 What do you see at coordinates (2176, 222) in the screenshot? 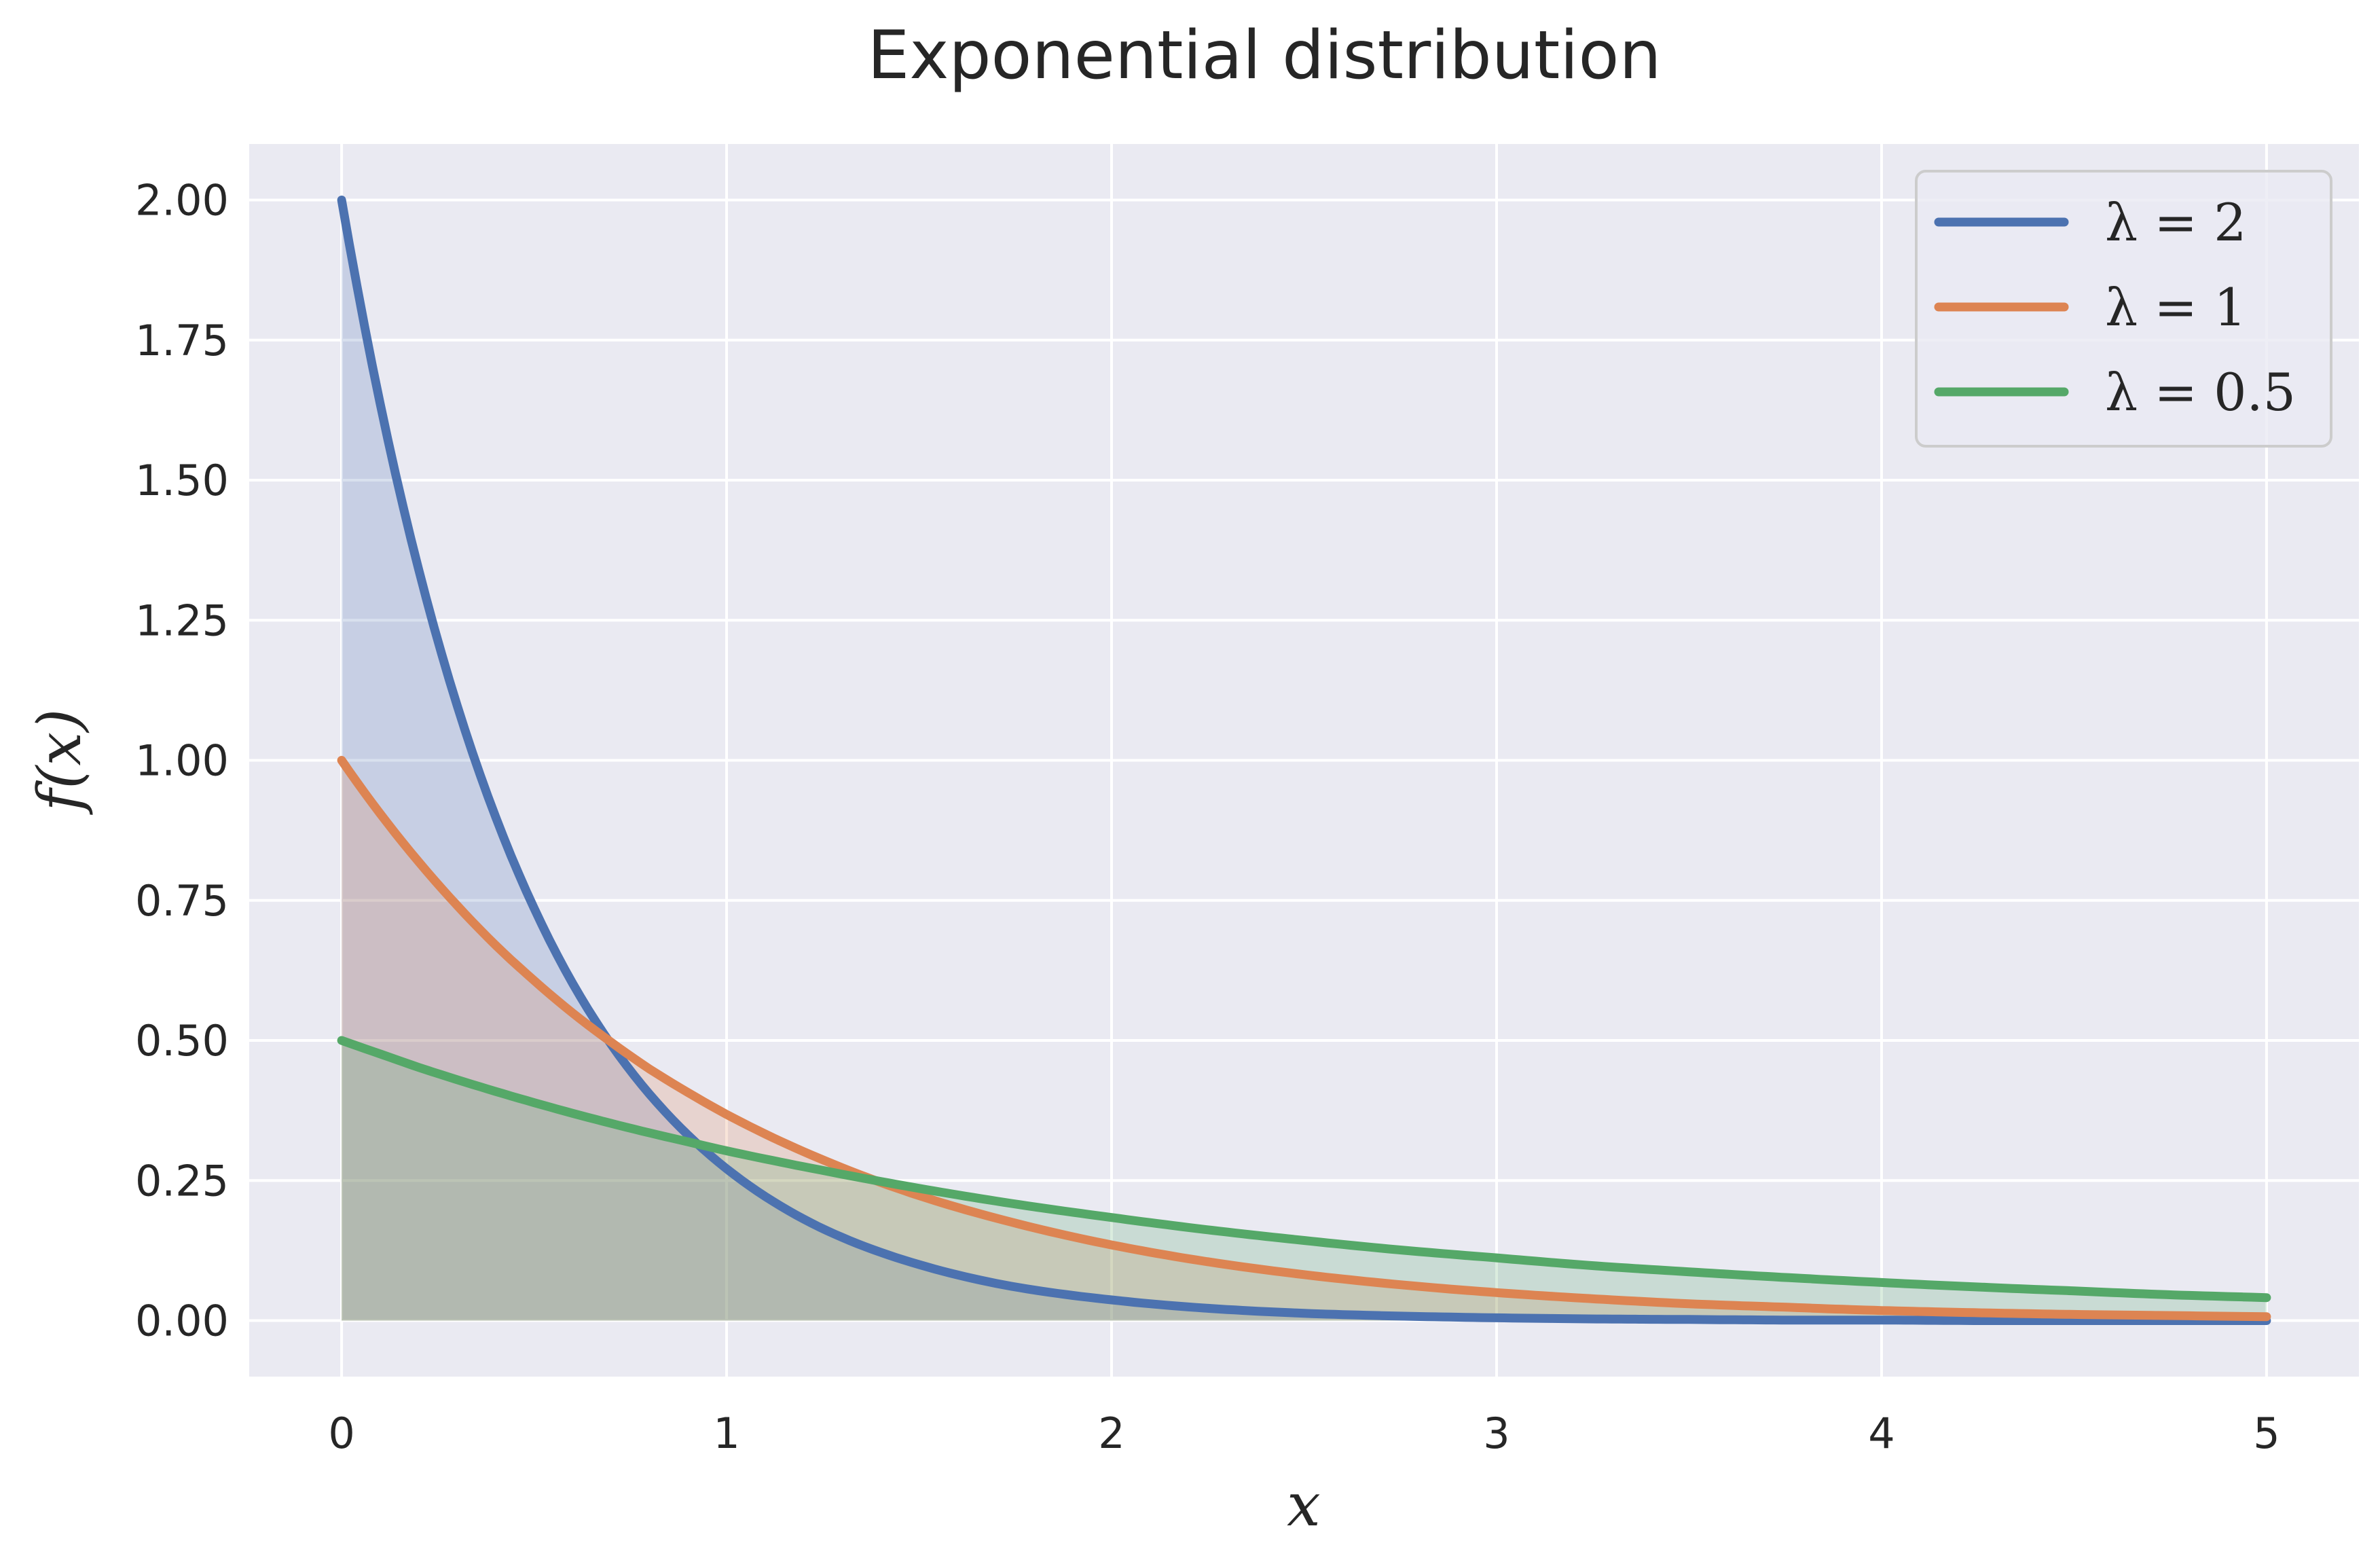
I see `legend-label: λ = 2` at bounding box center [2176, 222].